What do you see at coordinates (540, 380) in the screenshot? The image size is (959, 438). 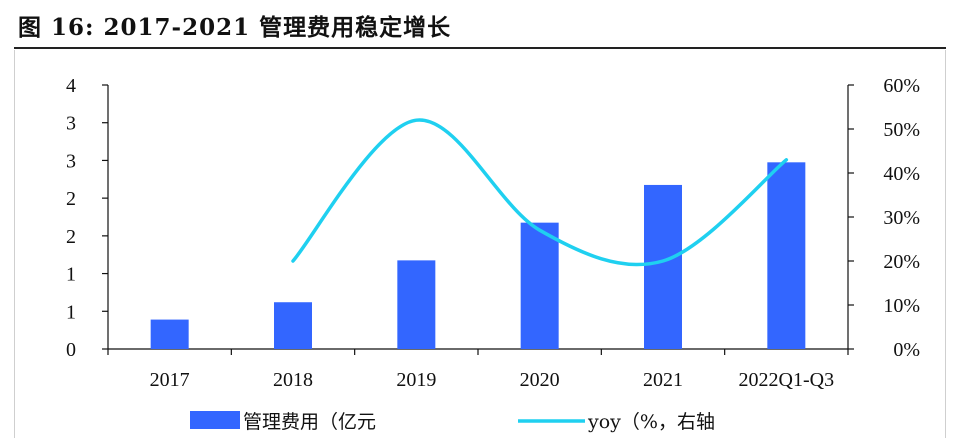 I see `x-axis-tick-label: 2020` at bounding box center [540, 380].